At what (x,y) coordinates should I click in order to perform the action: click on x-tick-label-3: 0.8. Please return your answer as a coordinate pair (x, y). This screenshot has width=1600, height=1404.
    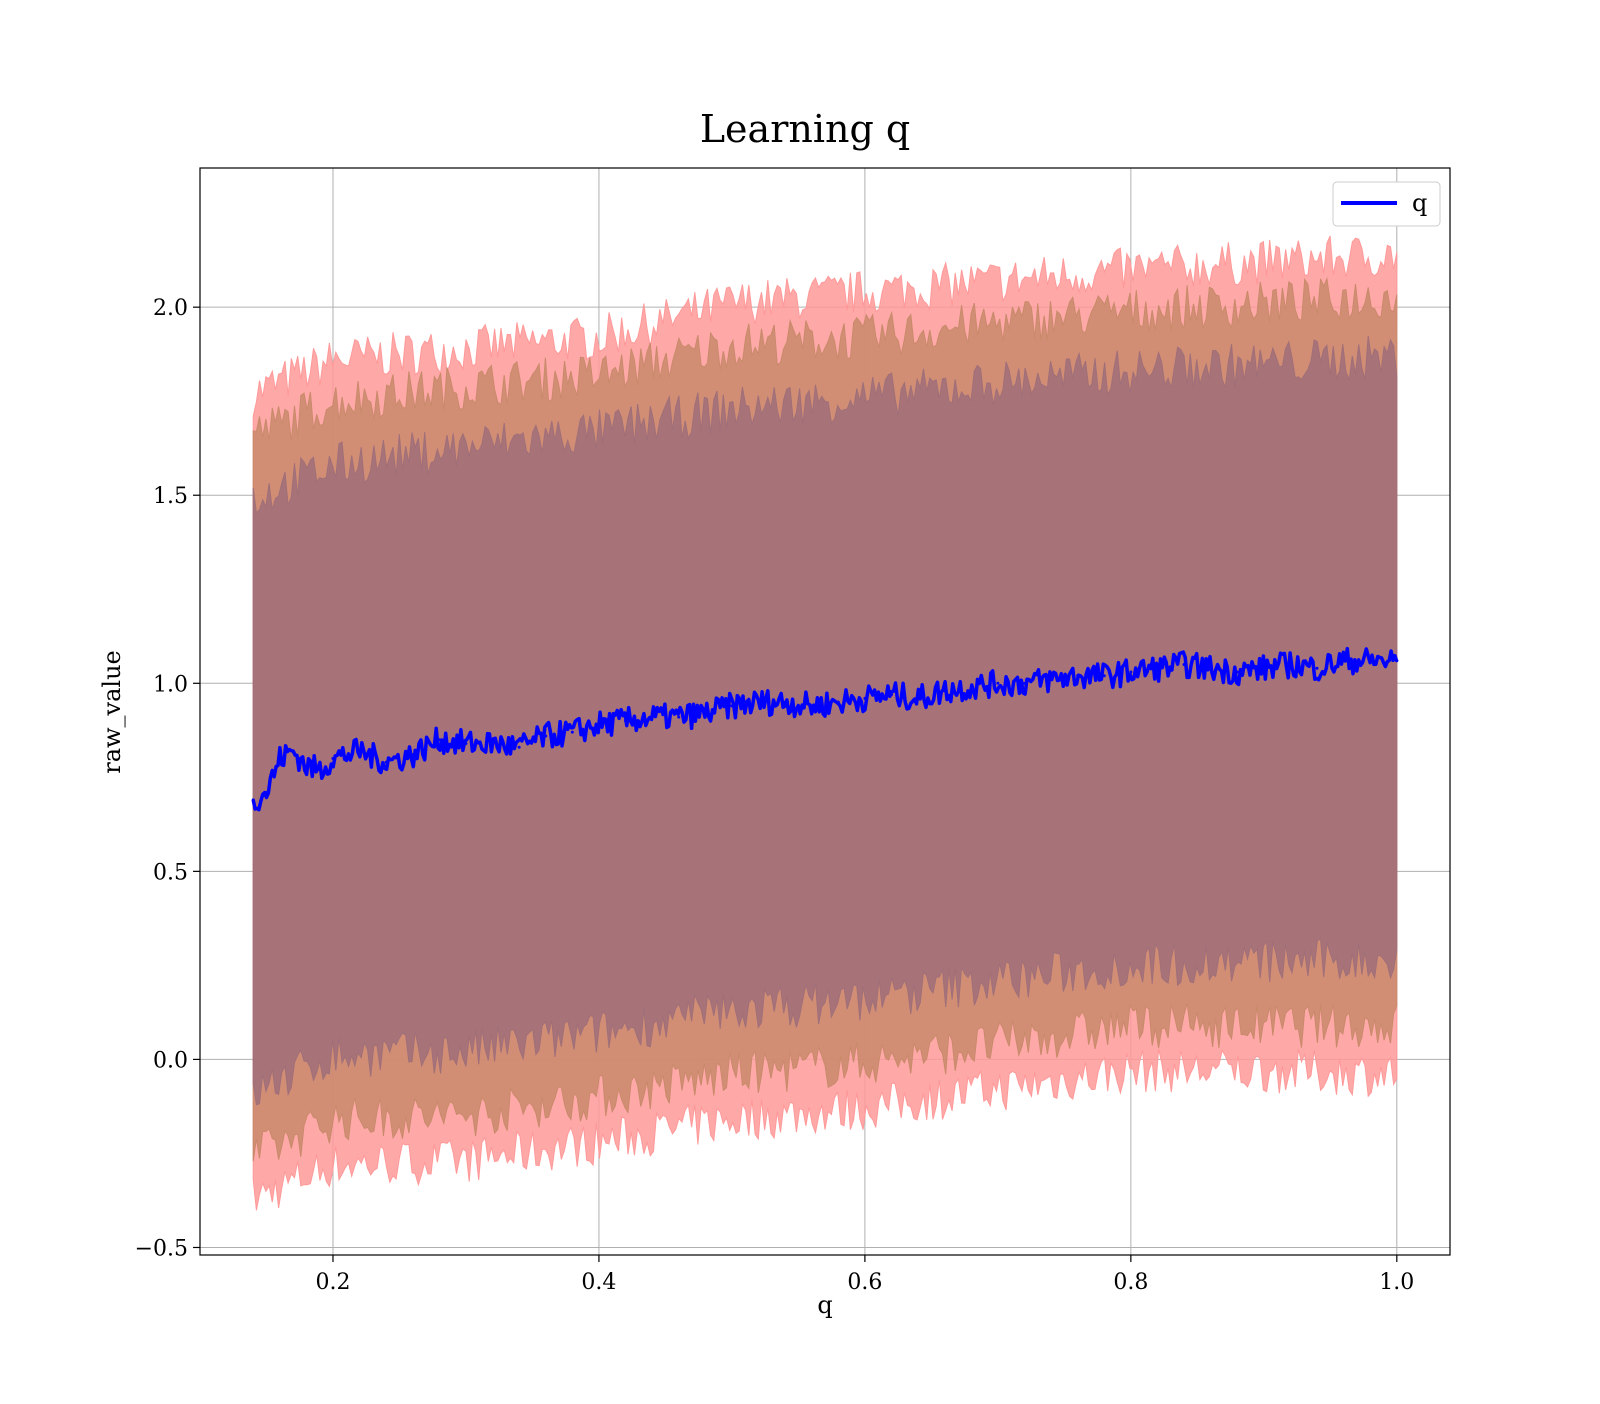
    Looking at the image, I should click on (1130, 1282).